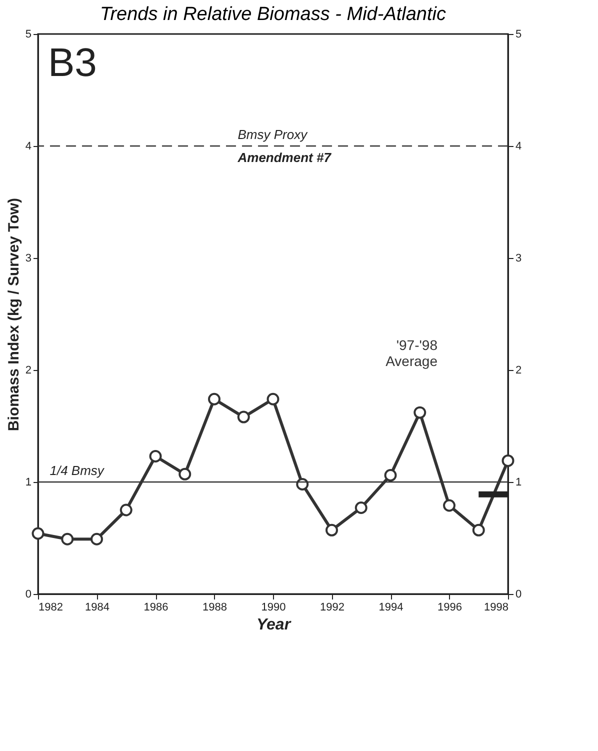 Image resolution: width=598 pixels, height=751 pixels. What do you see at coordinates (72, 63) in the screenshot?
I see `annotation: B3` at bounding box center [72, 63].